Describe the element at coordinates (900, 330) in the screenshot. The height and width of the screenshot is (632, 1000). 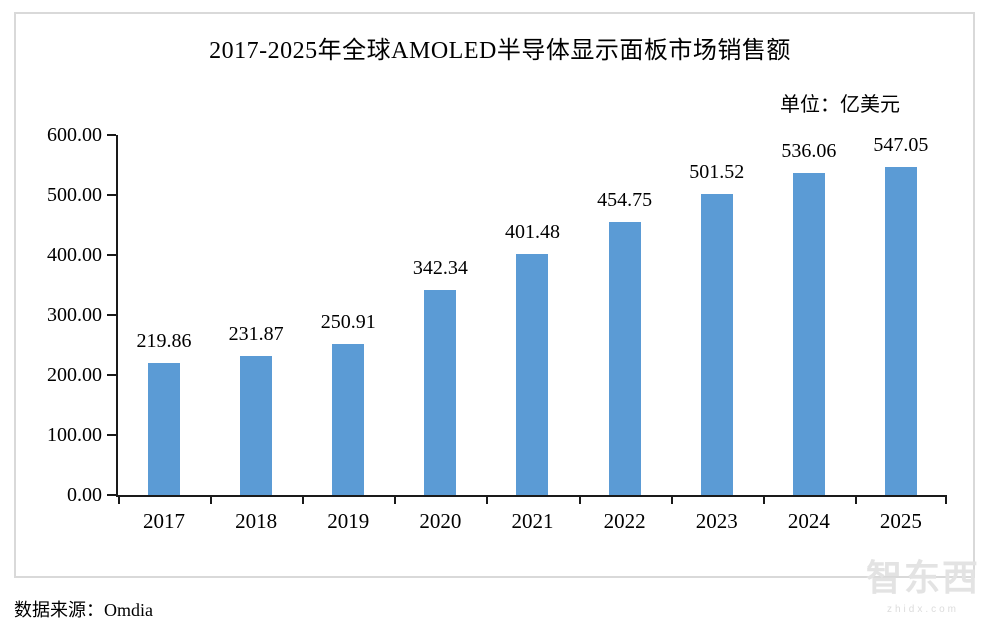
I see `bar-2025` at that location.